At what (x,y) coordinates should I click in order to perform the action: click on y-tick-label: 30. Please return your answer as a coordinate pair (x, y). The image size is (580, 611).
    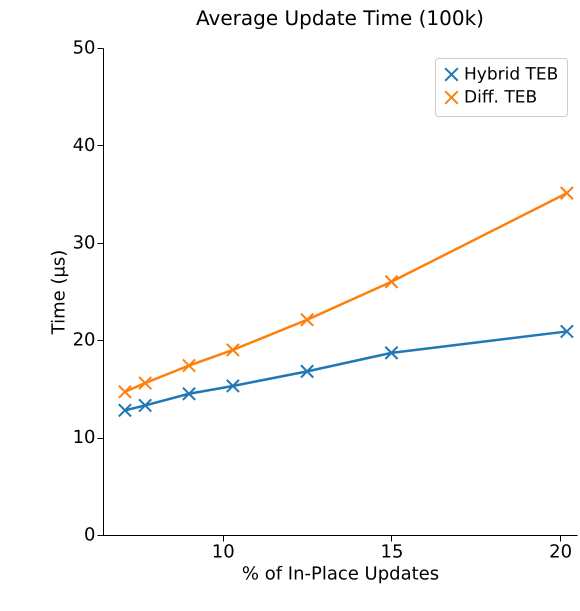
    Looking at the image, I should click on (84, 243).